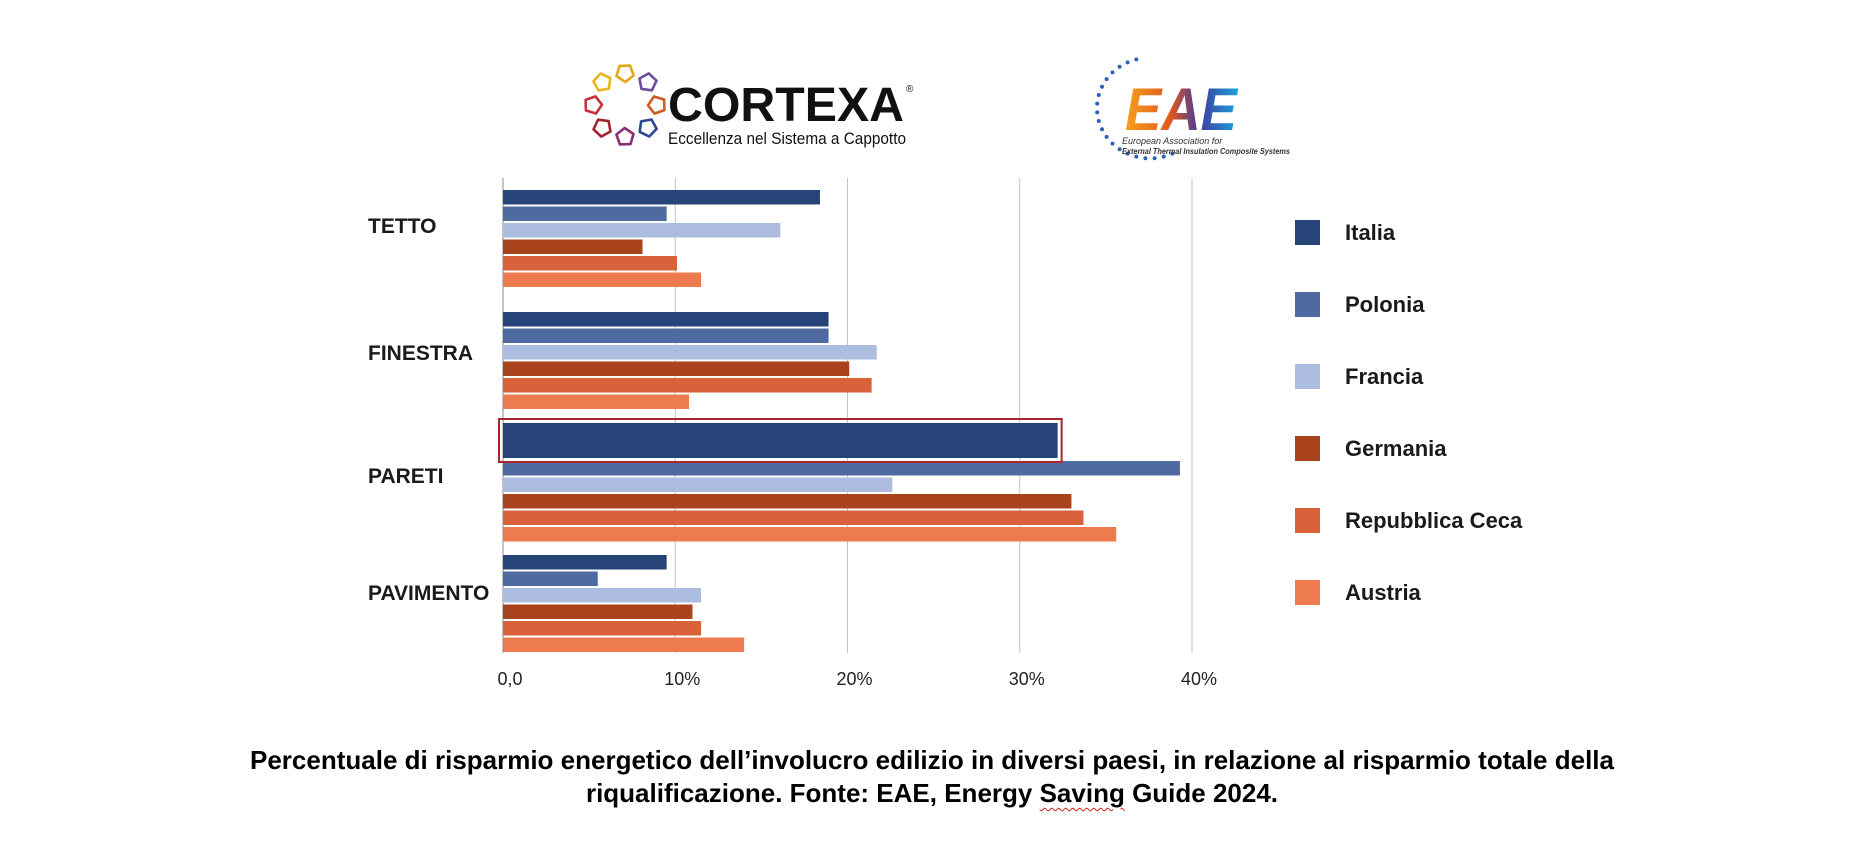 The height and width of the screenshot is (842, 1864). Describe the element at coordinates (402, 226) in the screenshot. I see `category-label-tetto: TETTO` at that location.